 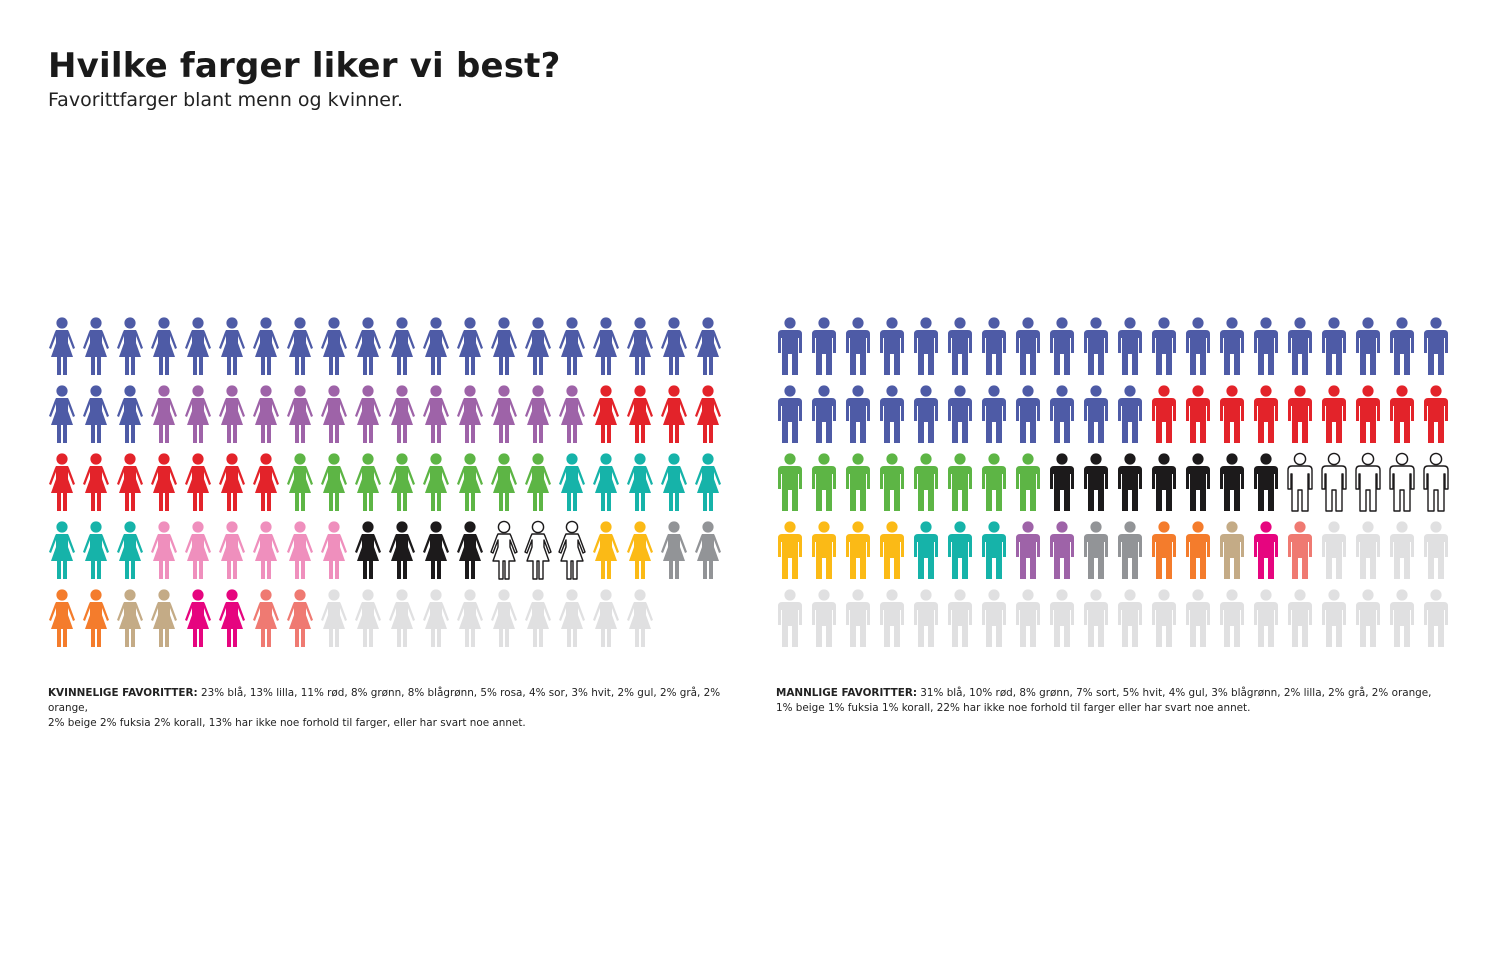 I want to click on woman-icon-fuksia, so click(x=198, y=618).